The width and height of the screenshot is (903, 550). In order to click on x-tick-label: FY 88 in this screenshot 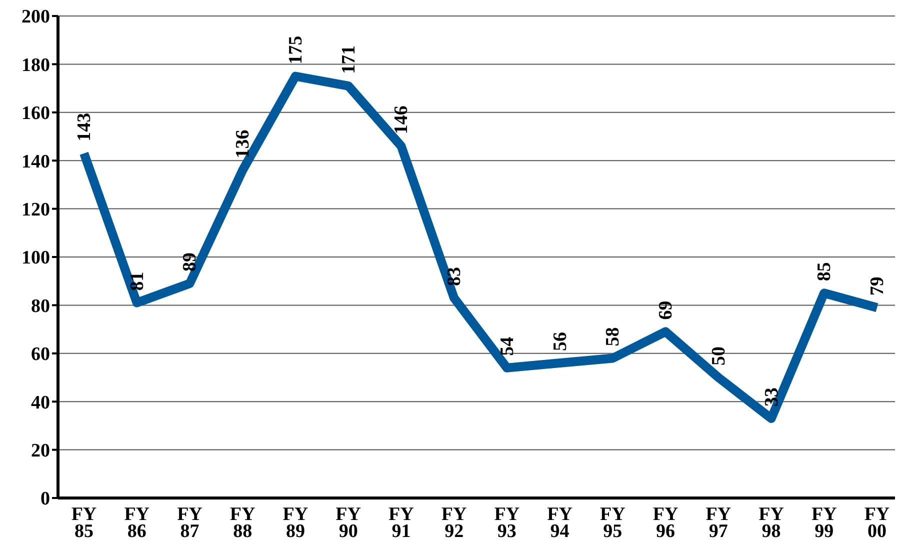, I will do `click(243, 523)`.